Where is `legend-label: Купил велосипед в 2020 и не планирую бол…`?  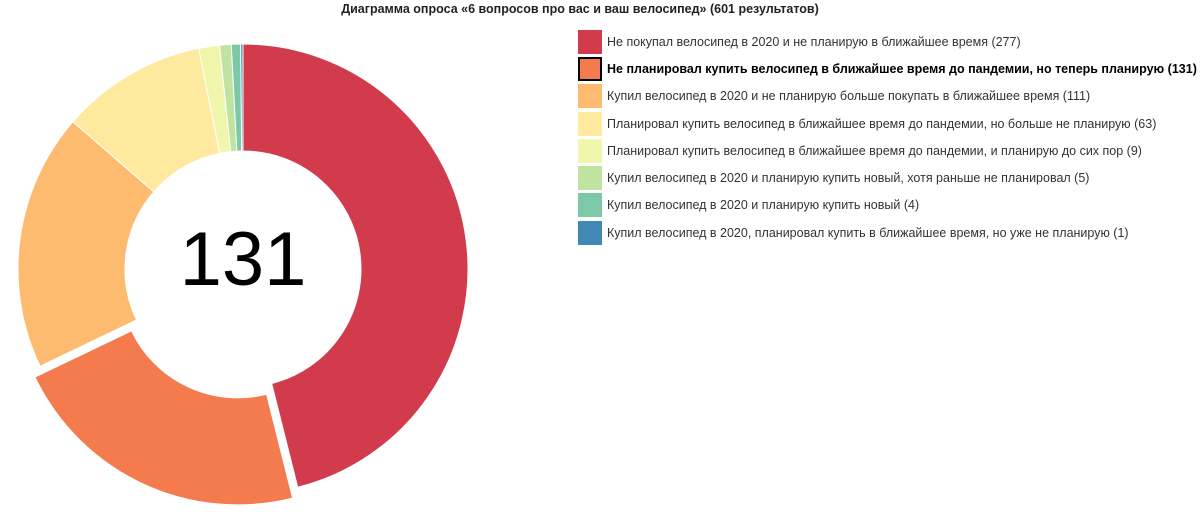 legend-label: Купил велосипед в 2020 и не планирую бол… is located at coordinates (849, 96).